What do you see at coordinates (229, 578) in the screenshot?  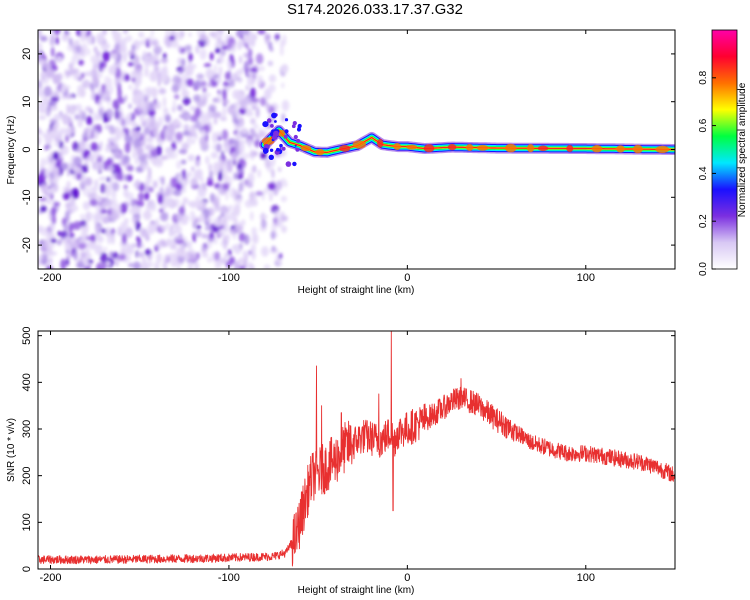 I see `snr-x-tick-label: -100` at bounding box center [229, 578].